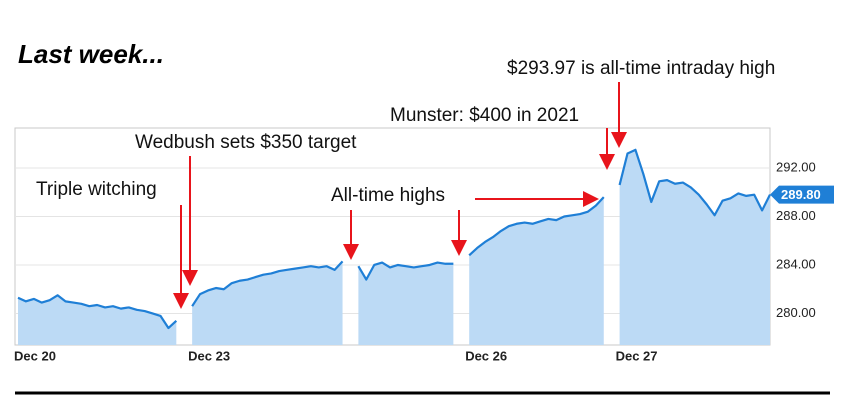 The image size is (842, 400). I want to click on price-tag-label: 289.80, so click(801, 194).